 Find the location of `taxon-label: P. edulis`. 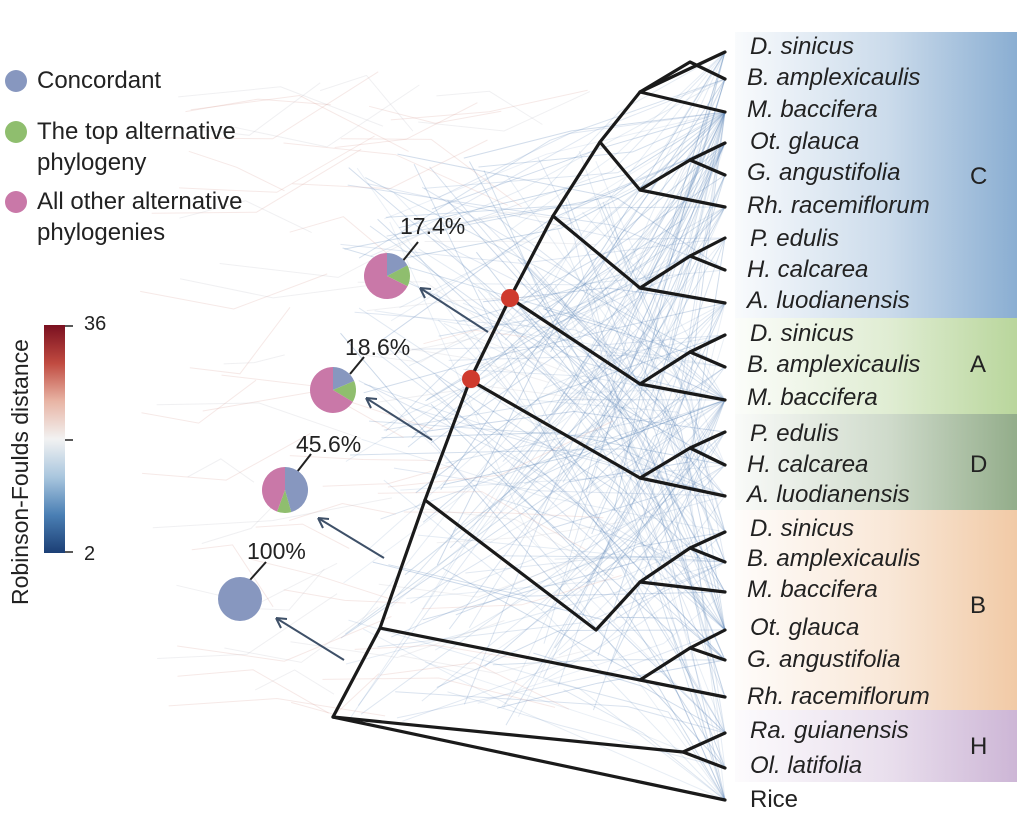

taxon-label: P. edulis is located at coordinates (794, 433).